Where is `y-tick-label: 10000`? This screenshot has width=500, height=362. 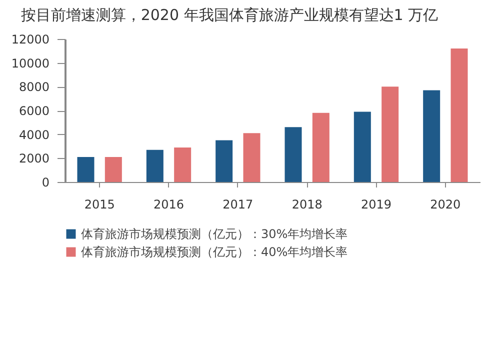 y-tick-label: 10000 is located at coordinates (30, 63).